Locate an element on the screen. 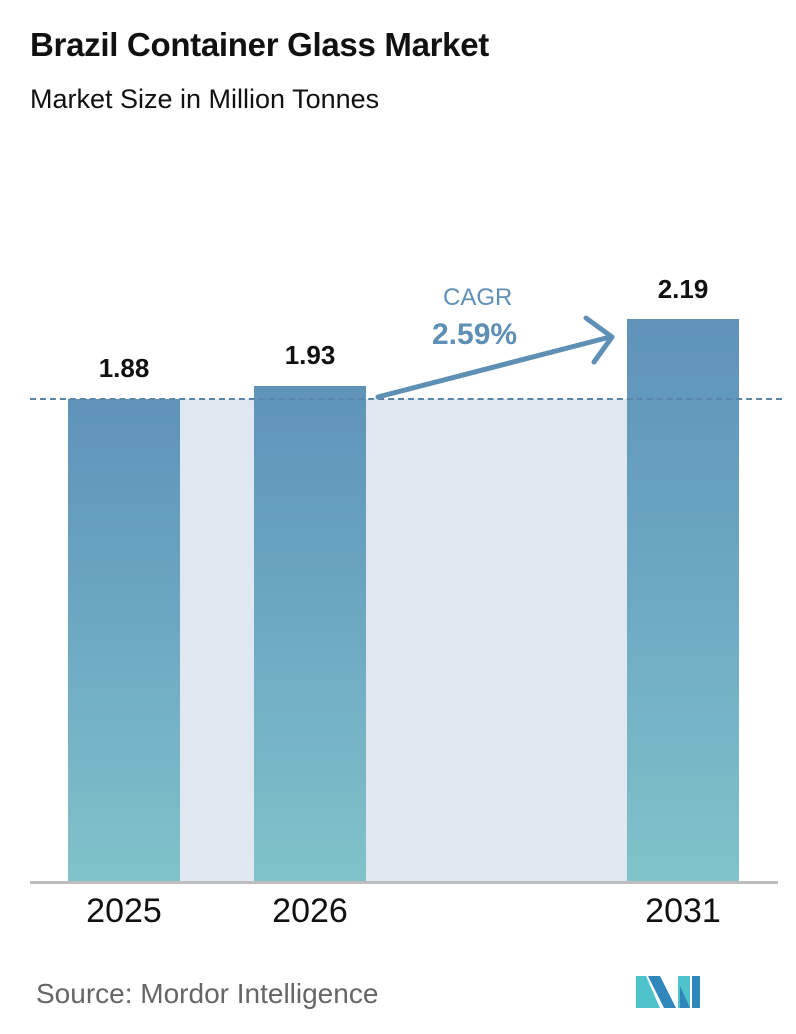  bar-2026 is located at coordinates (310, 634).